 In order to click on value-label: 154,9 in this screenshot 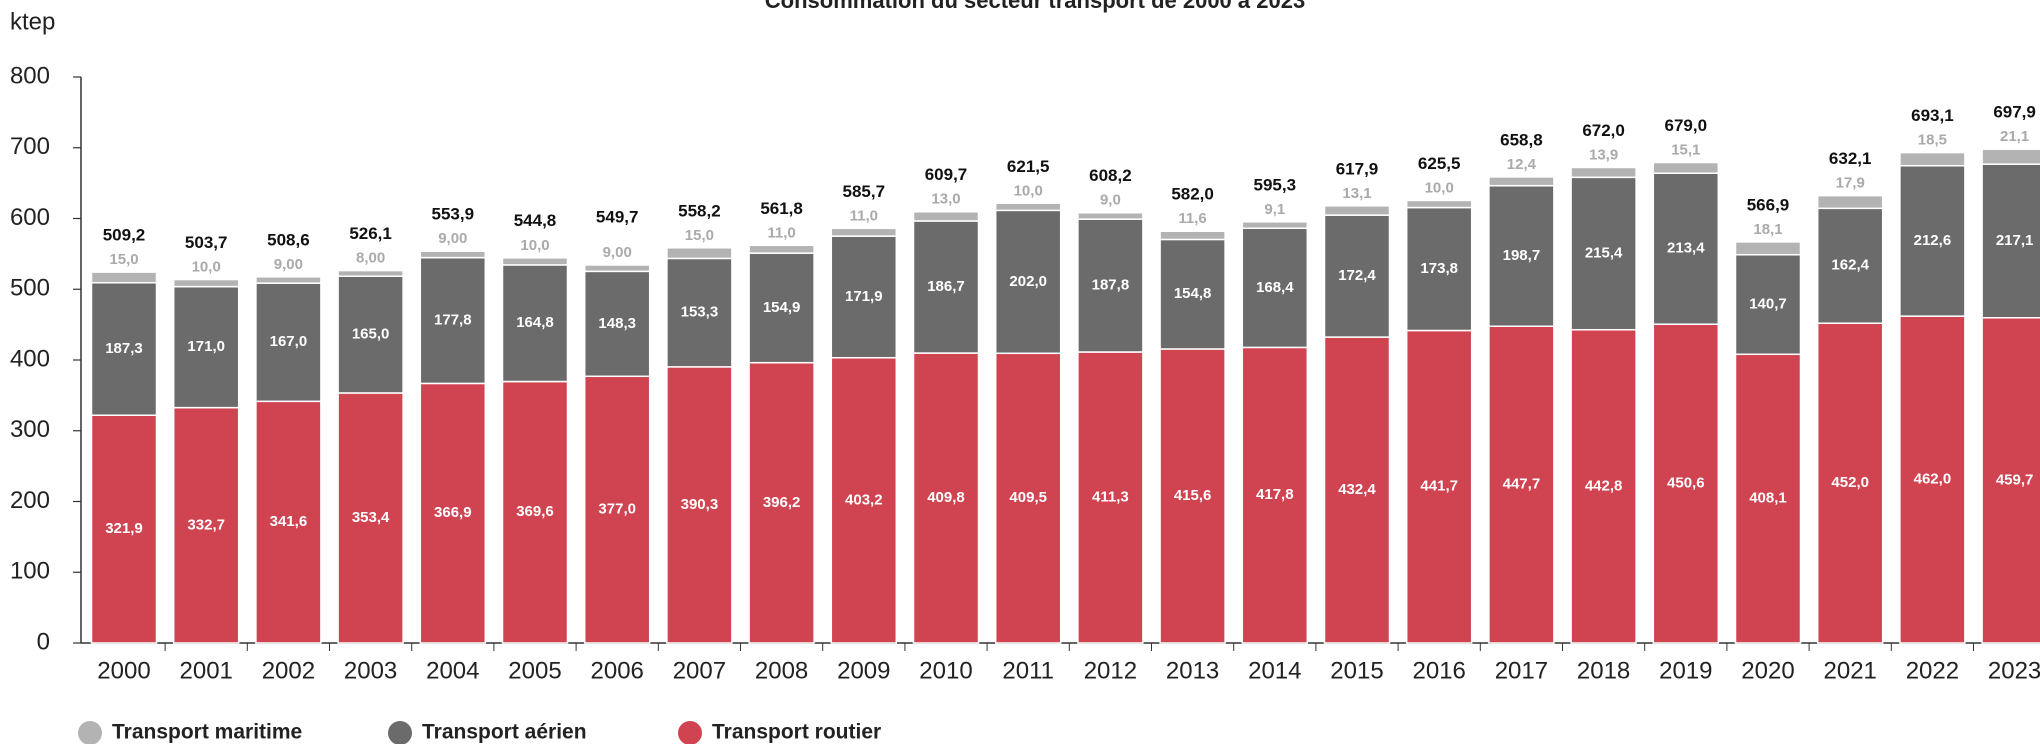, I will do `click(782, 307)`.